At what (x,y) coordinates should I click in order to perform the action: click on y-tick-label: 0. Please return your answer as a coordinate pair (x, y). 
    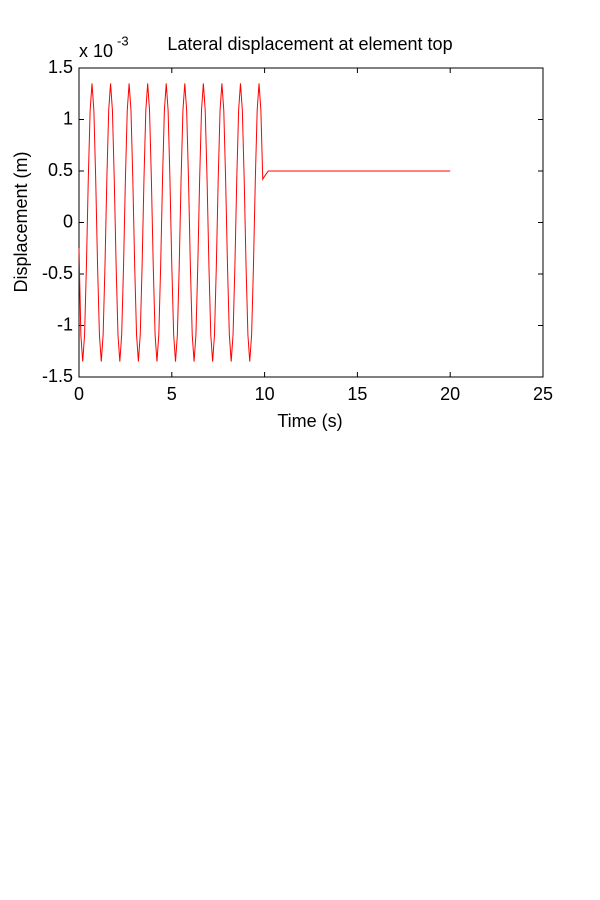
    Looking at the image, I should click on (68, 221).